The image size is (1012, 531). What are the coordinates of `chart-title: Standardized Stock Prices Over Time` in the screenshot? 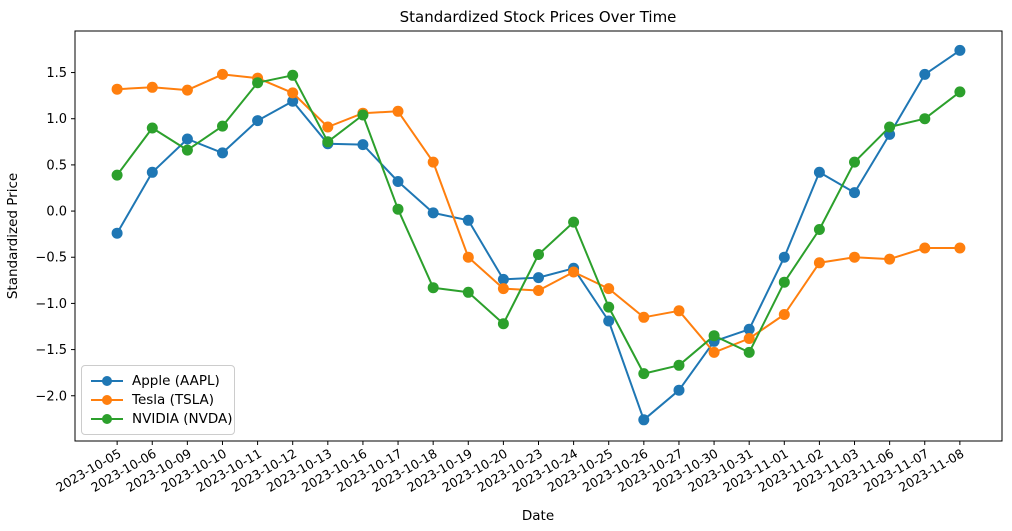 It's located at (538, 17).